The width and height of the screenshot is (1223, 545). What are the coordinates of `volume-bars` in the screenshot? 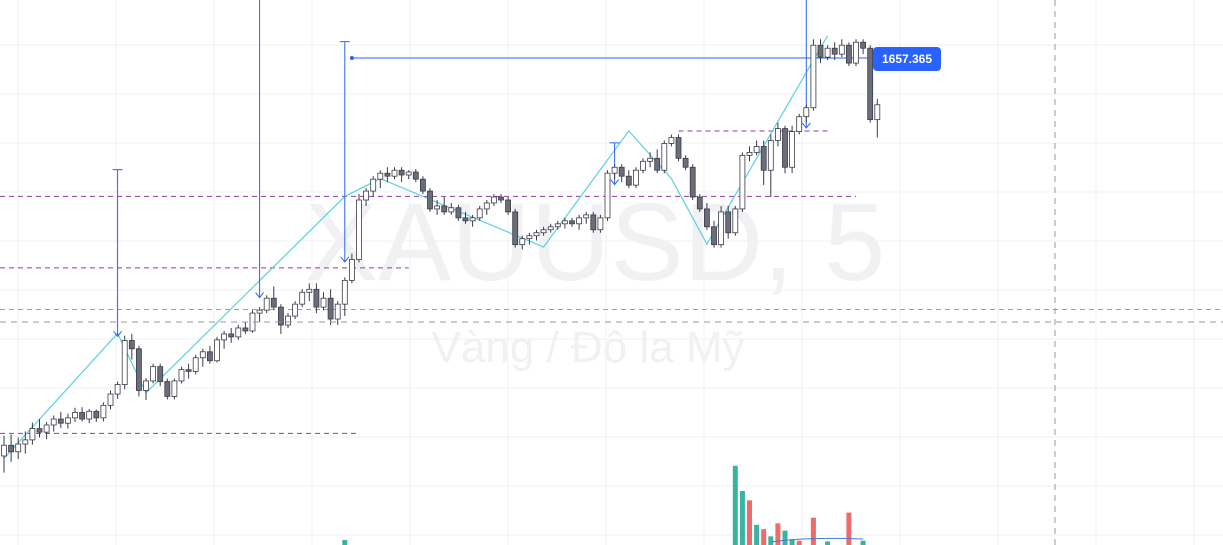 It's located at (604, 505).